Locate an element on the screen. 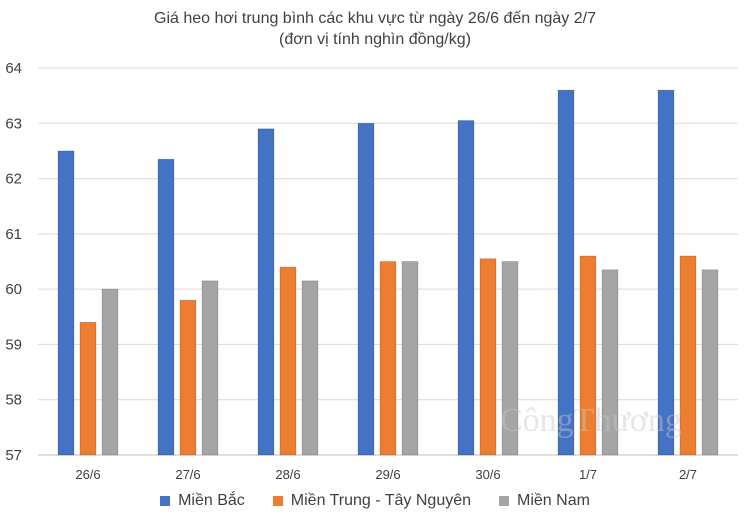 Image resolution: width=750 pixels, height=528 pixels. watermark: CôngThương is located at coordinates (591, 420).